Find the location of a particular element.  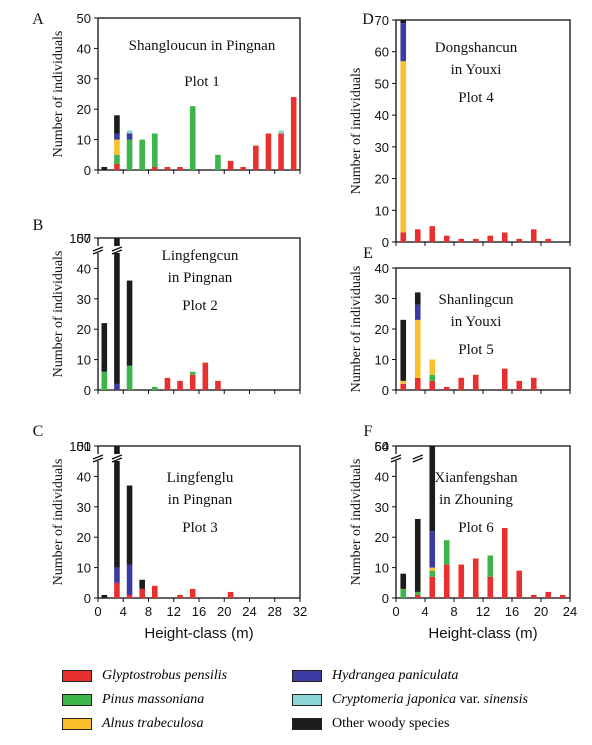

panel-c-break-value: 101 is located at coordinates (80, 446).